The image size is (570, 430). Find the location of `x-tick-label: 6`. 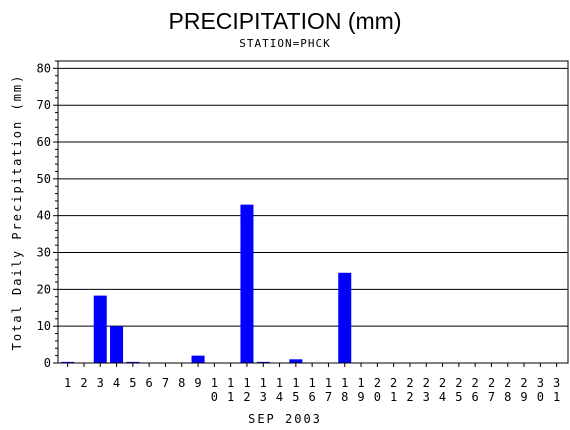

x-tick-label: 6 is located at coordinates (149, 383).